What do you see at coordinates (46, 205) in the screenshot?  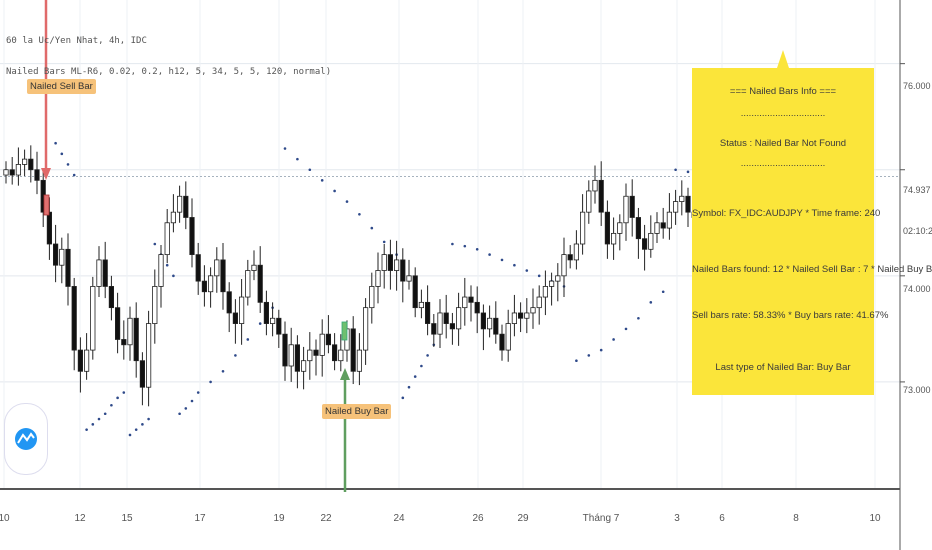 I see `sell-bar-highlight` at bounding box center [46, 205].